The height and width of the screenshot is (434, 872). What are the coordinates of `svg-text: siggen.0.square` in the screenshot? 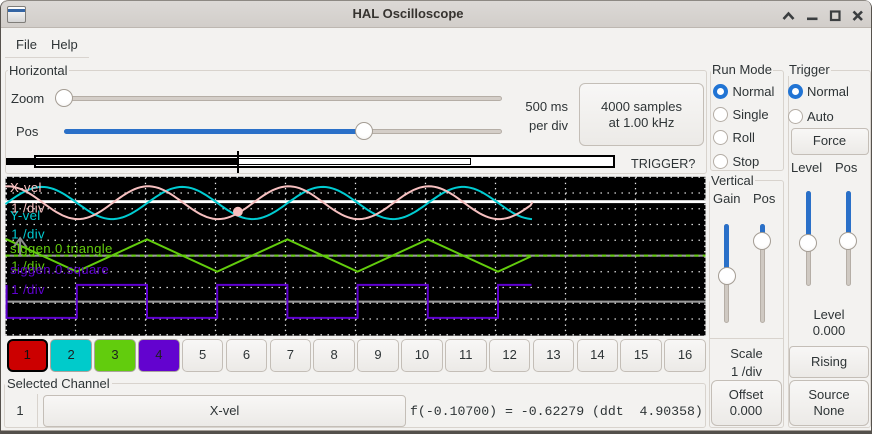 It's located at (59, 269).